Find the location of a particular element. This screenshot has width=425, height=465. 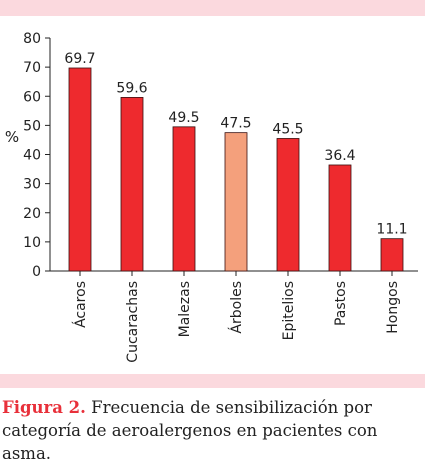

y-tick-label: 30 is located at coordinates (32, 185).